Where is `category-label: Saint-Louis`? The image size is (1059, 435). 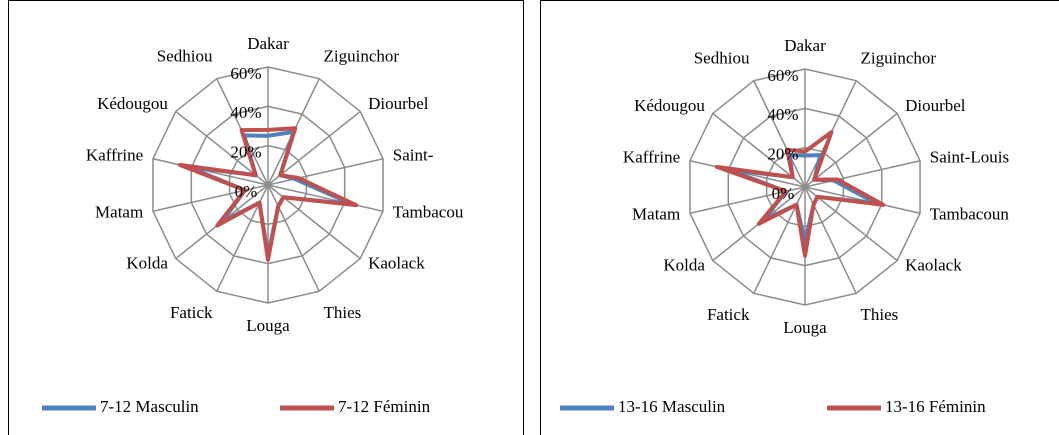
category-label: Saint-Louis is located at coordinates (969, 156).